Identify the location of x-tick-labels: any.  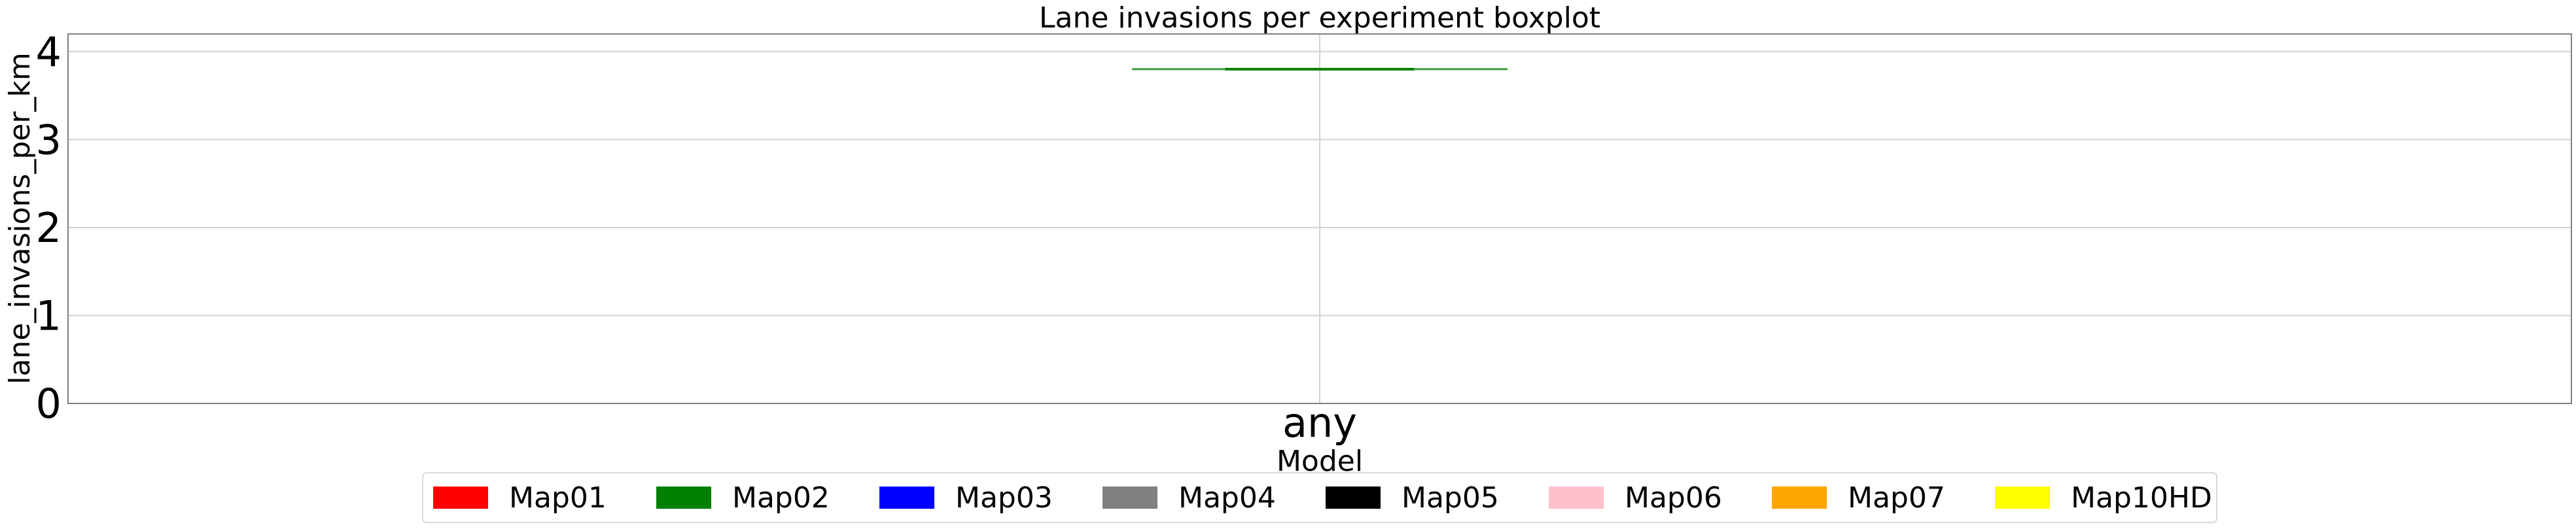
(1319, 423).